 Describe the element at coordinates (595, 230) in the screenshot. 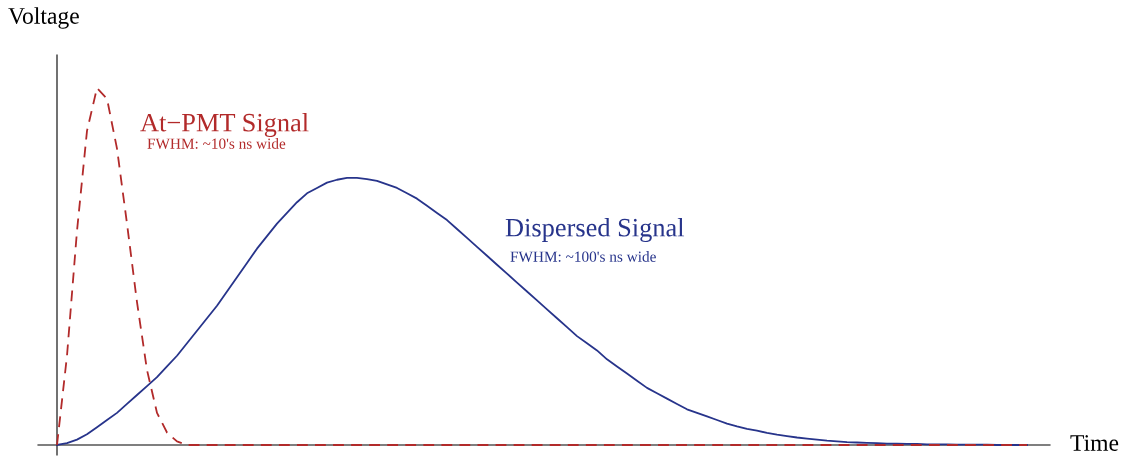

I see `series-label: Dispersed Signal` at that location.